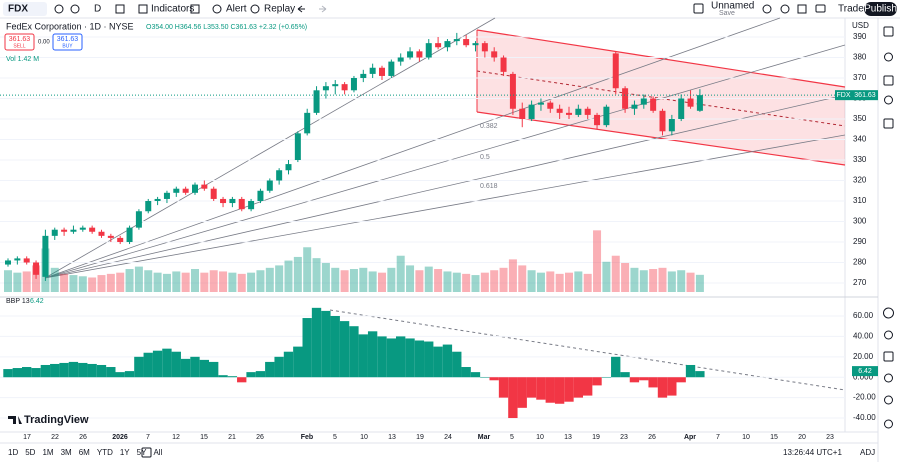 This screenshot has width=900, height=462. I want to click on range-button: 5Y, so click(142, 452).